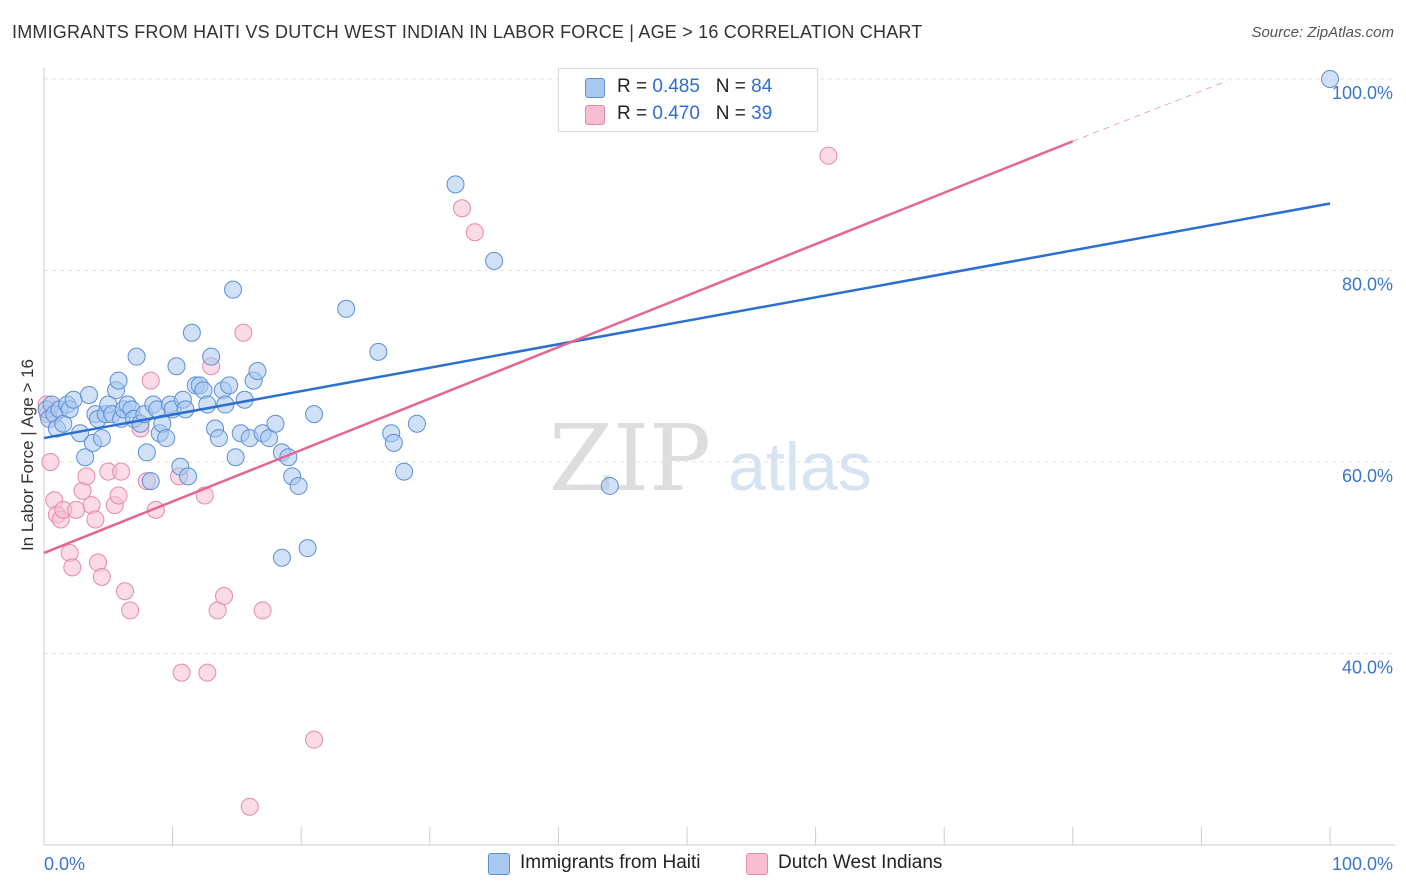  What do you see at coordinates (27, 455) in the screenshot?
I see `y-axis-label: In Labor Force | Age > 16` at bounding box center [27, 455].